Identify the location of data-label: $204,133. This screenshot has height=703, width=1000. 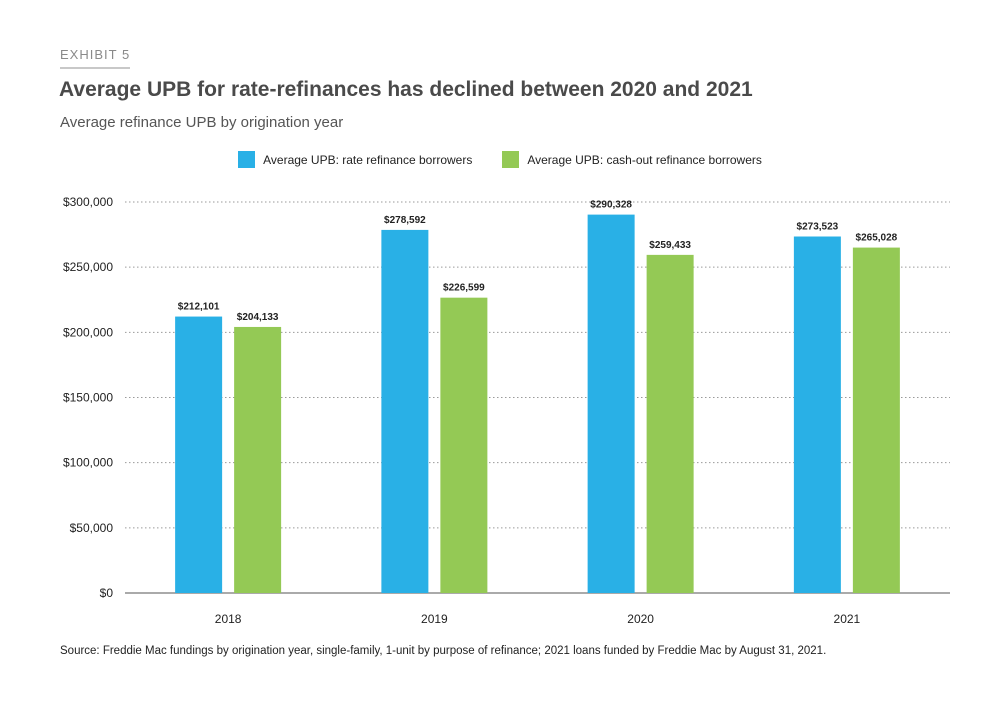
(258, 317).